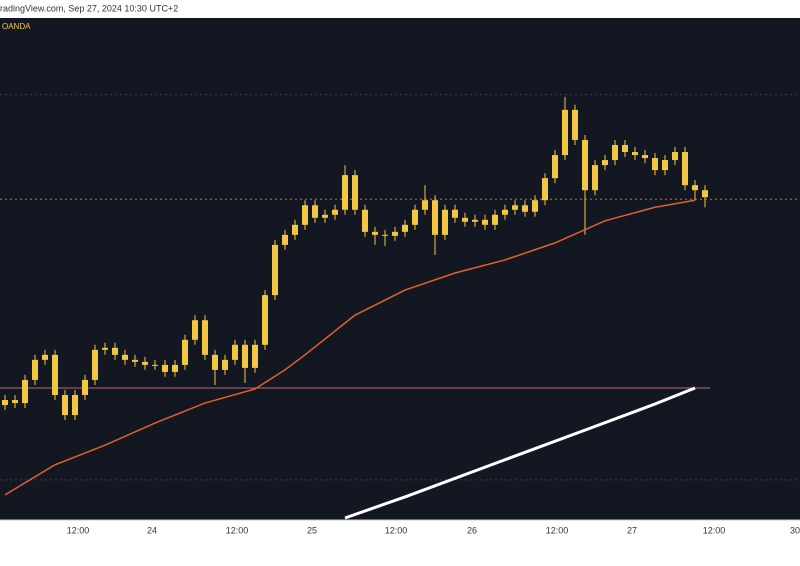 The height and width of the screenshot is (566, 800). What do you see at coordinates (152, 530) in the screenshot?
I see `x-tick-label: 24` at bounding box center [152, 530].